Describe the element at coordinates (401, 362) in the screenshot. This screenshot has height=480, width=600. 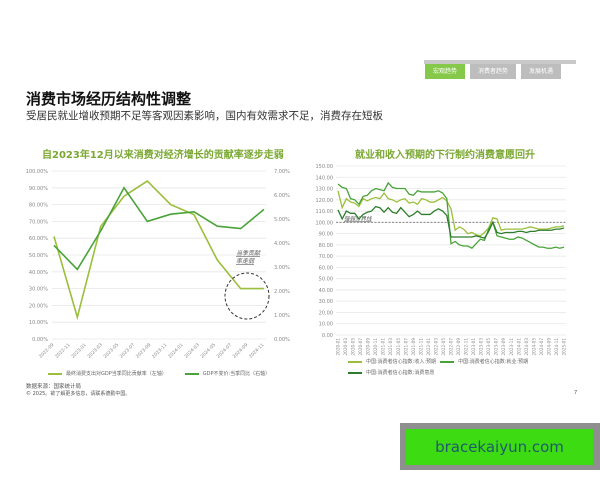
I see `legend-label-income: 中国:消费者信心指数:收入:预期` at that location.